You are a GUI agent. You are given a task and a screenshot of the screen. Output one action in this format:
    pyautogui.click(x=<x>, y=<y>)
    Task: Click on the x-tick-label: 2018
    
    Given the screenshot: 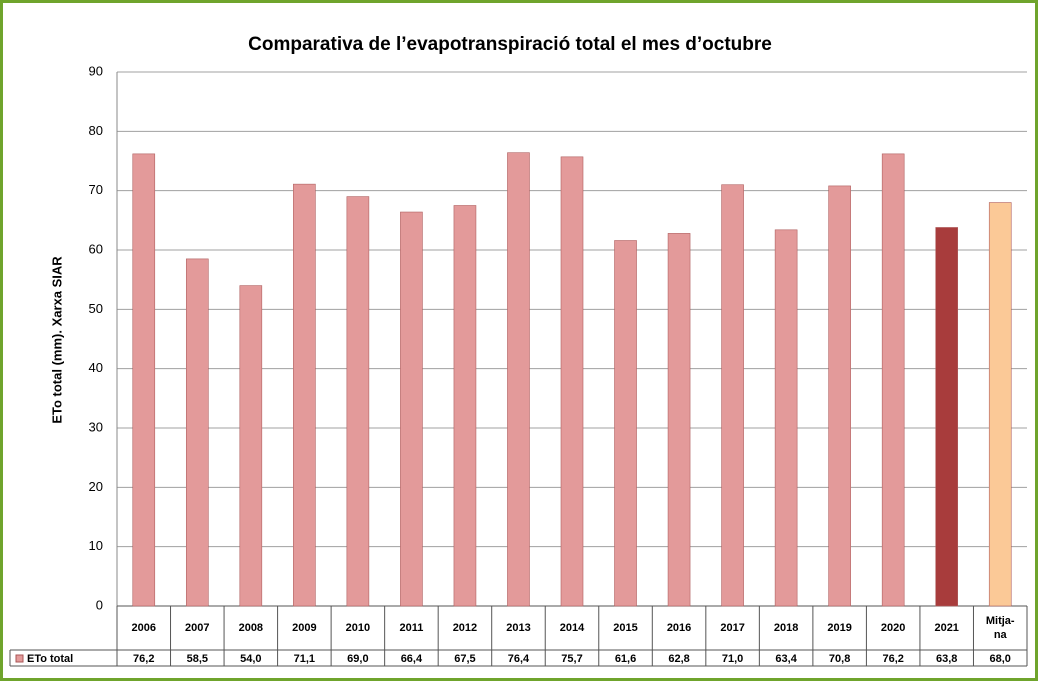 What is the action you would take?
    pyautogui.click(x=786, y=628)
    